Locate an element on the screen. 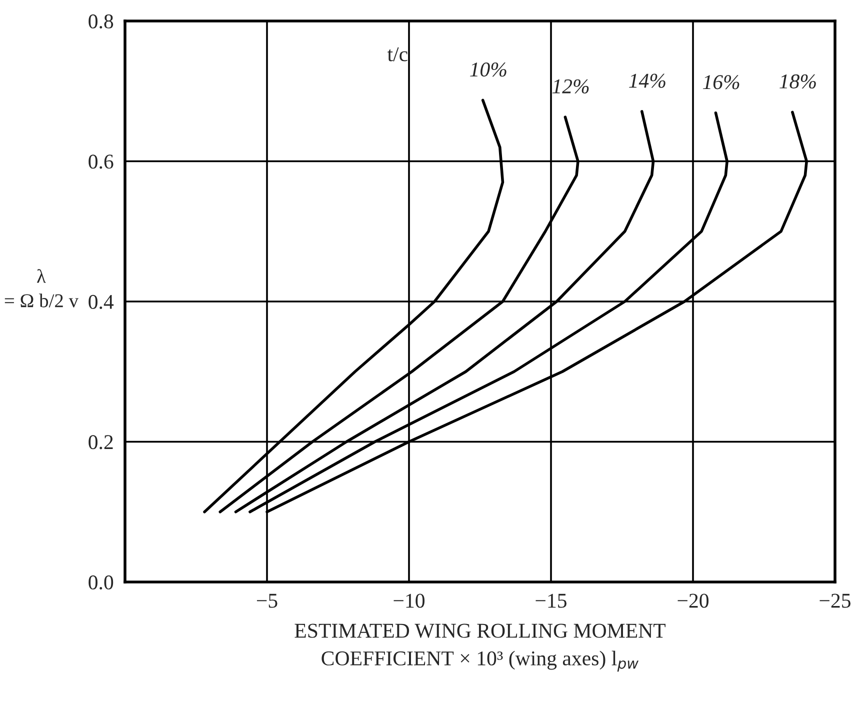  y-tick-label: 0.8 is located at coordinates (101, 21).